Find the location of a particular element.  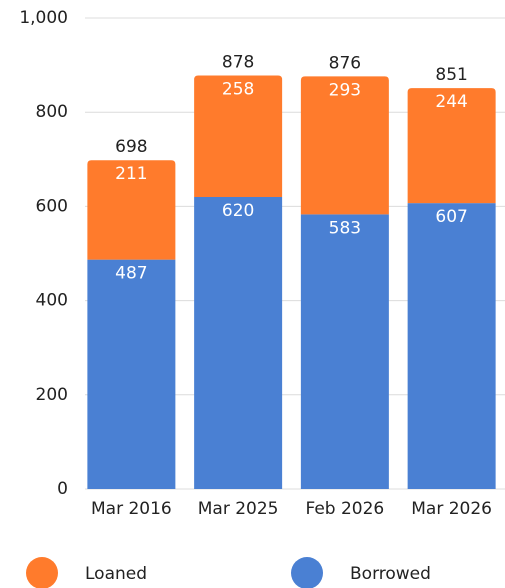

x-tick-label: Mar 2026 is located at coordinates (451, 509).